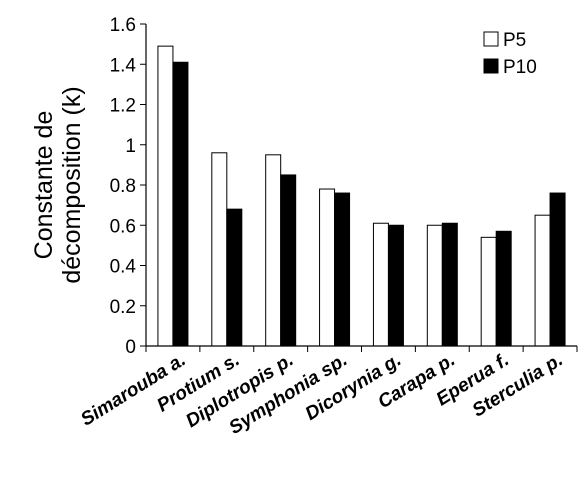  I want to click on y-tick-label: 0, so click(130, 347).